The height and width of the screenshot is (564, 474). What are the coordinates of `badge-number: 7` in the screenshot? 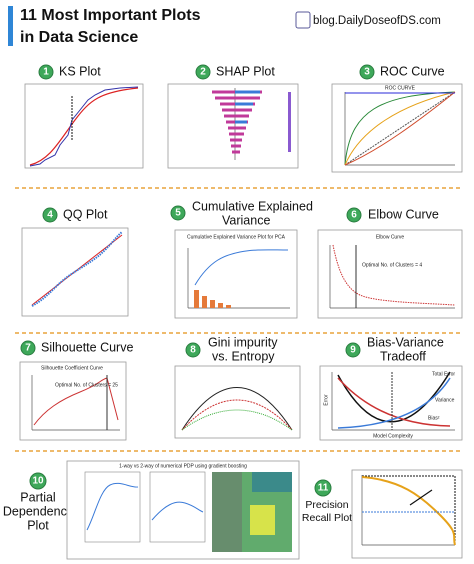 It's located at (28, 348).